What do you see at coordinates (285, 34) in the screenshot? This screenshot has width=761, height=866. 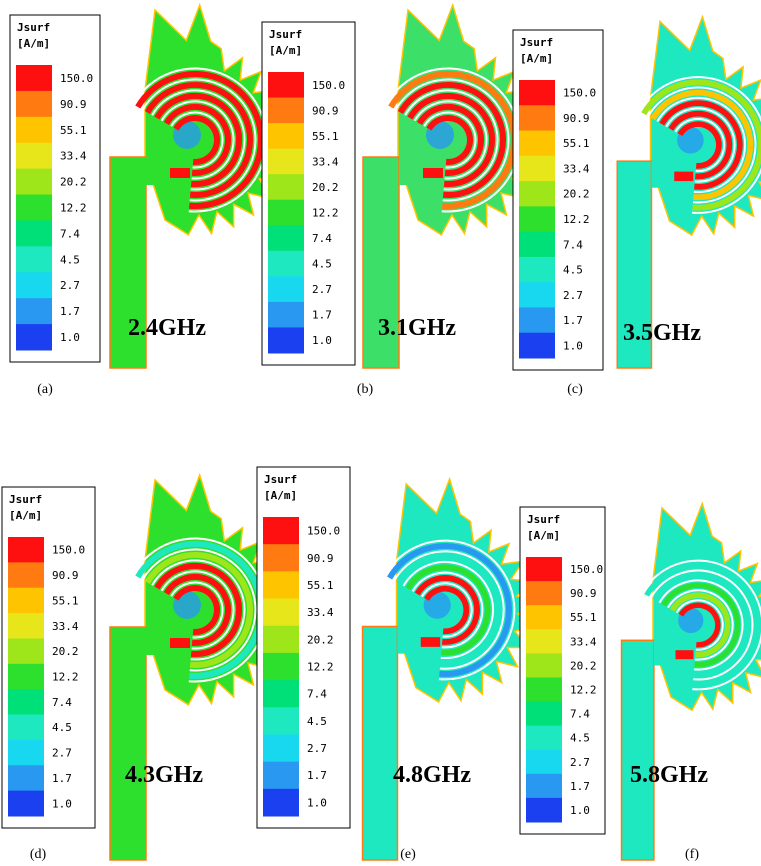 I see `legend-title: Jsurf` at bounding box center [285, 34].